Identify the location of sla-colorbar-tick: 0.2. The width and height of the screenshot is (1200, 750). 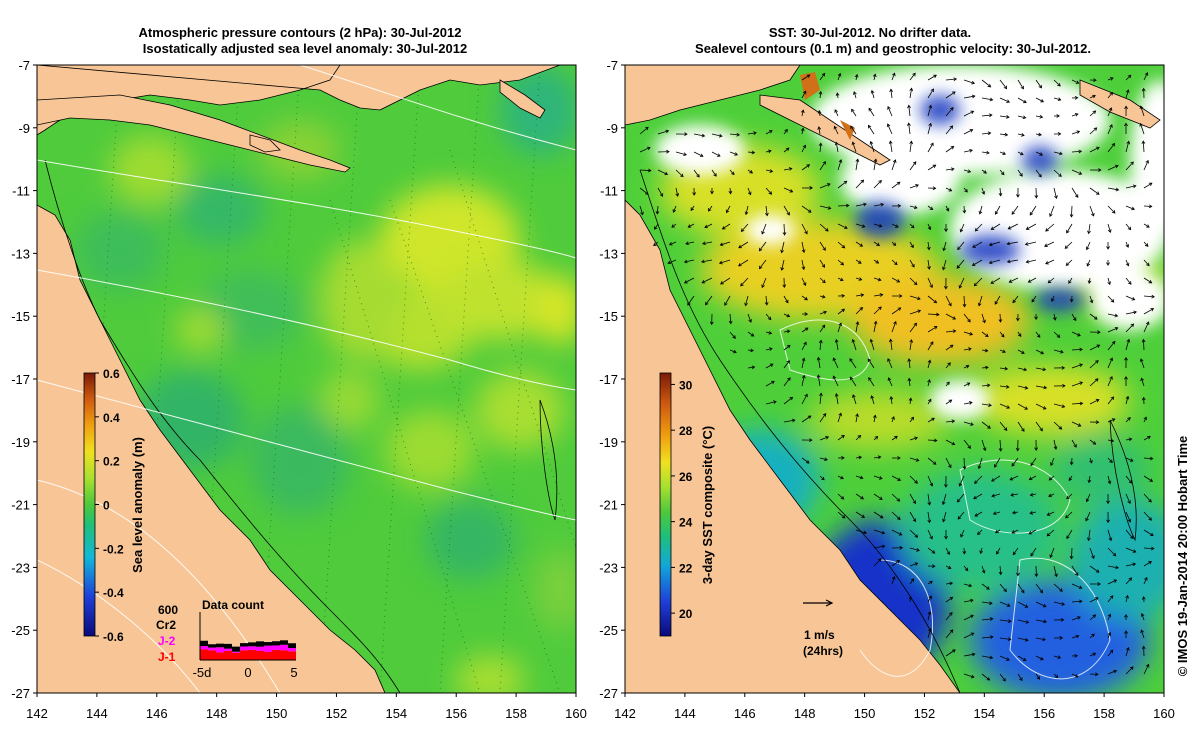
(111, 462).